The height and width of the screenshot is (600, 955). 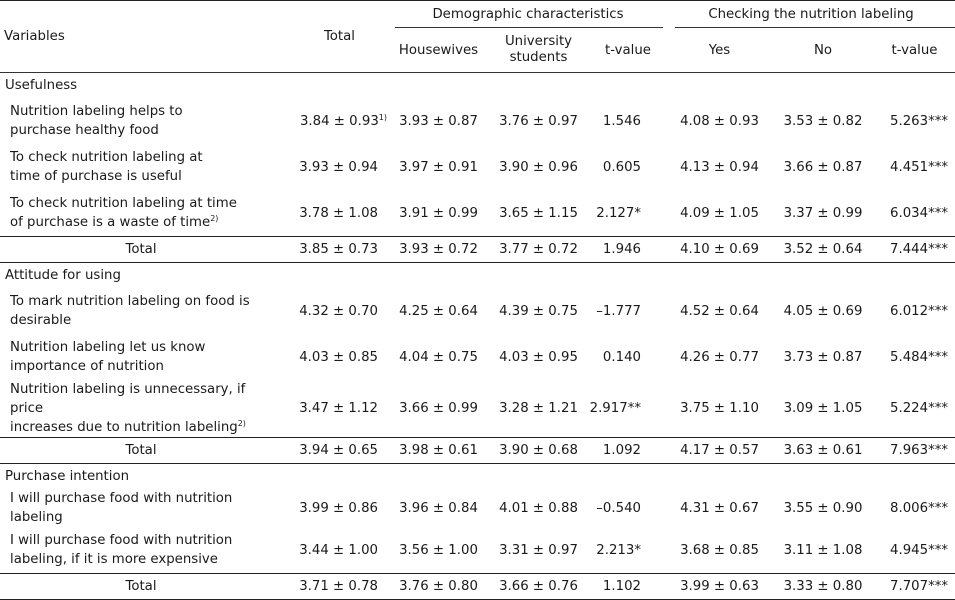 I want to click on section-title: Purchase intention, so click(x=67, y=476).